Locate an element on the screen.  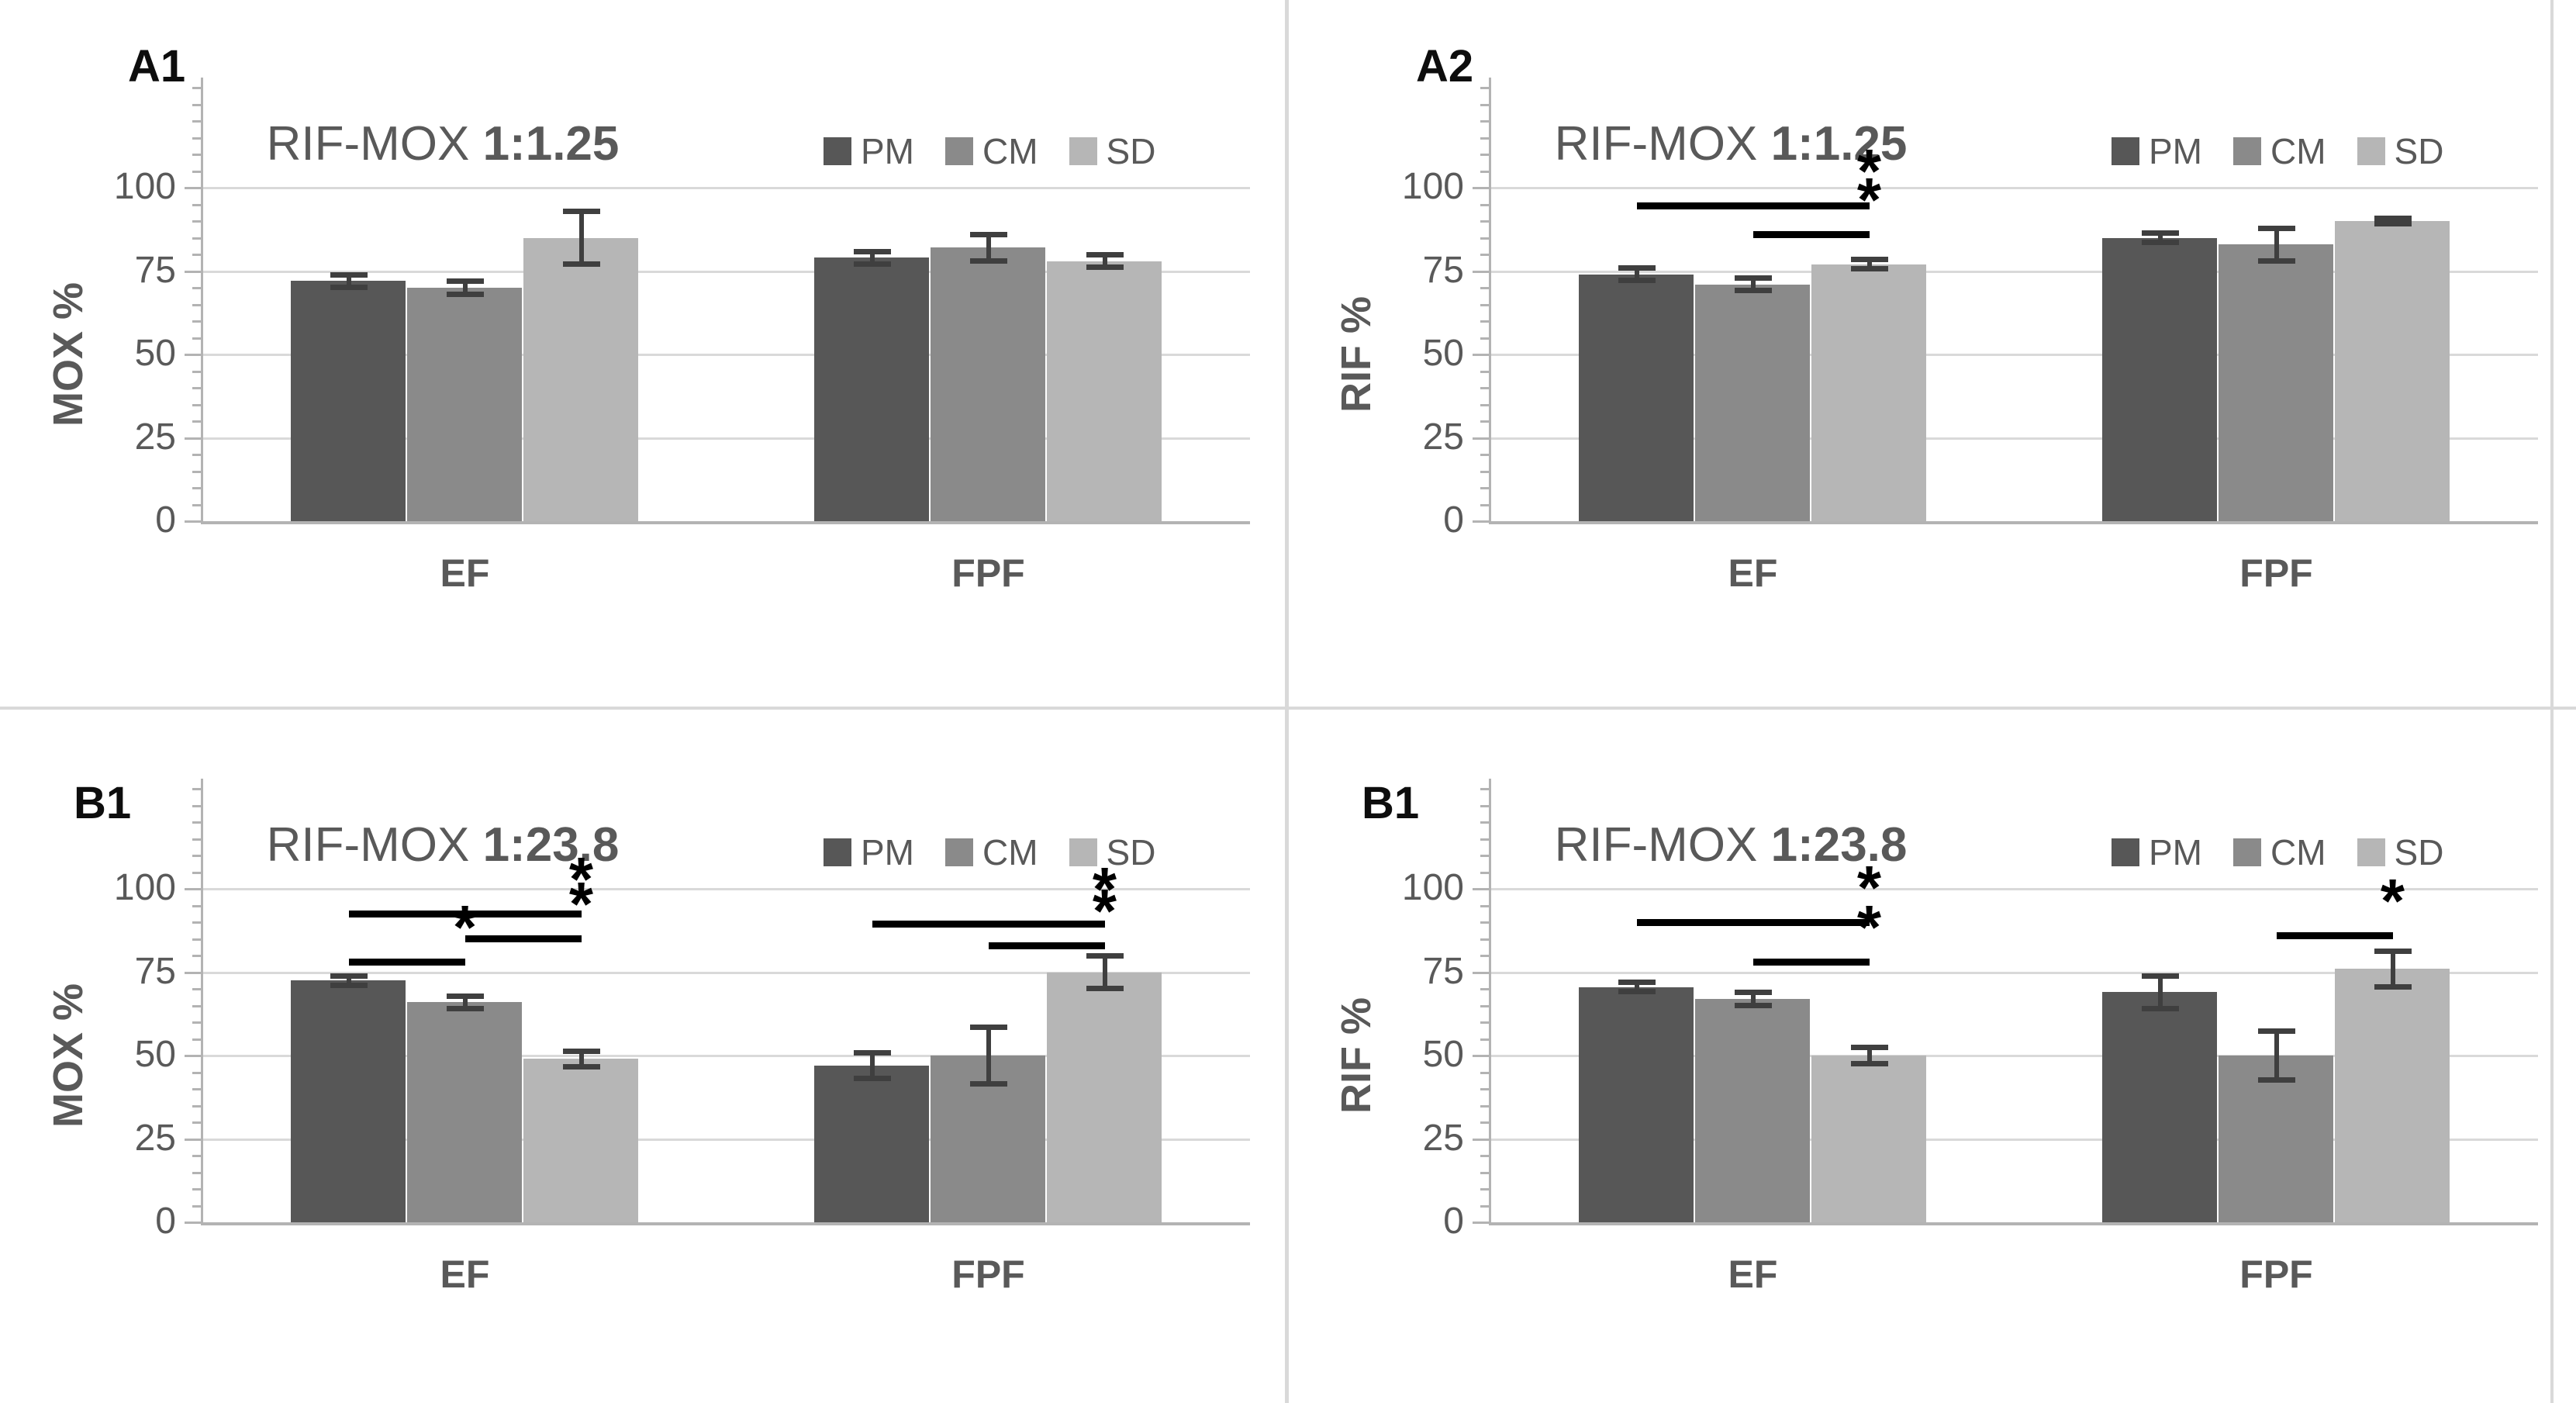
chart-title-ratio: 1:23.8 is located at coordinates (1839, 845).